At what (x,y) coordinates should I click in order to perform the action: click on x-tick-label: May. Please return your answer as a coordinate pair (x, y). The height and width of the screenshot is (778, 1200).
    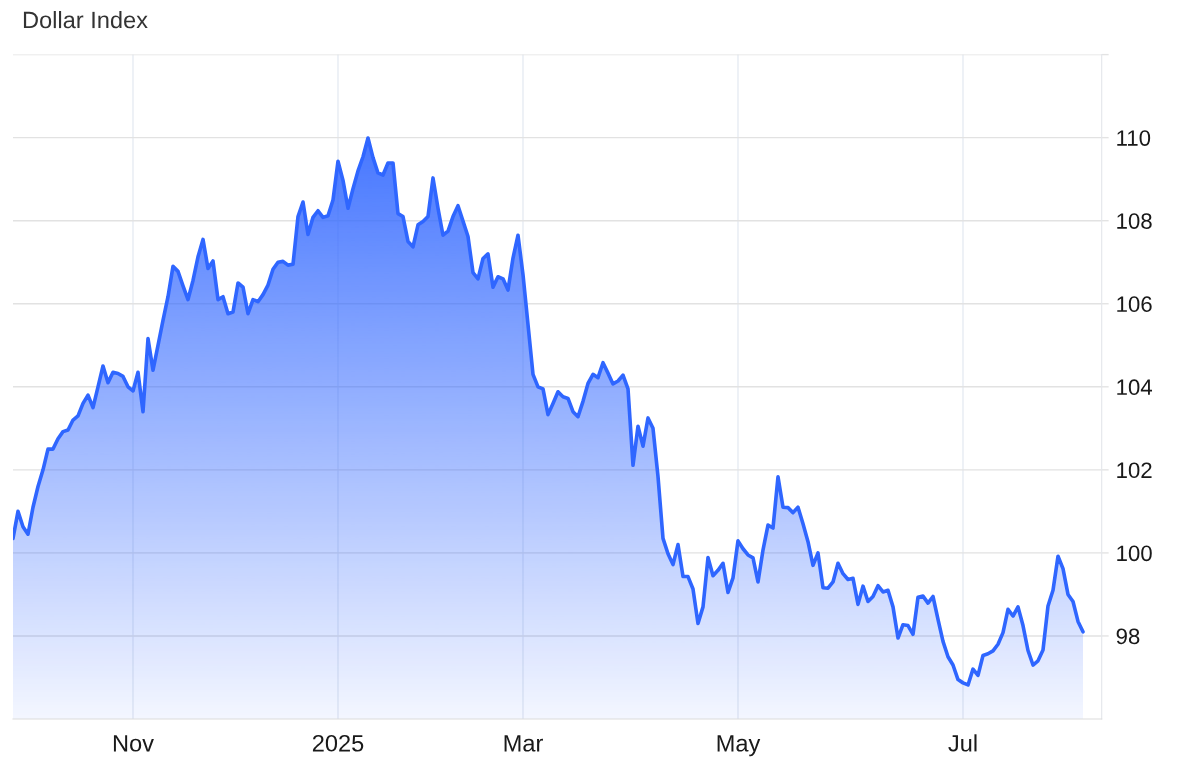
    Looking at the image, I should click on (739, 746).